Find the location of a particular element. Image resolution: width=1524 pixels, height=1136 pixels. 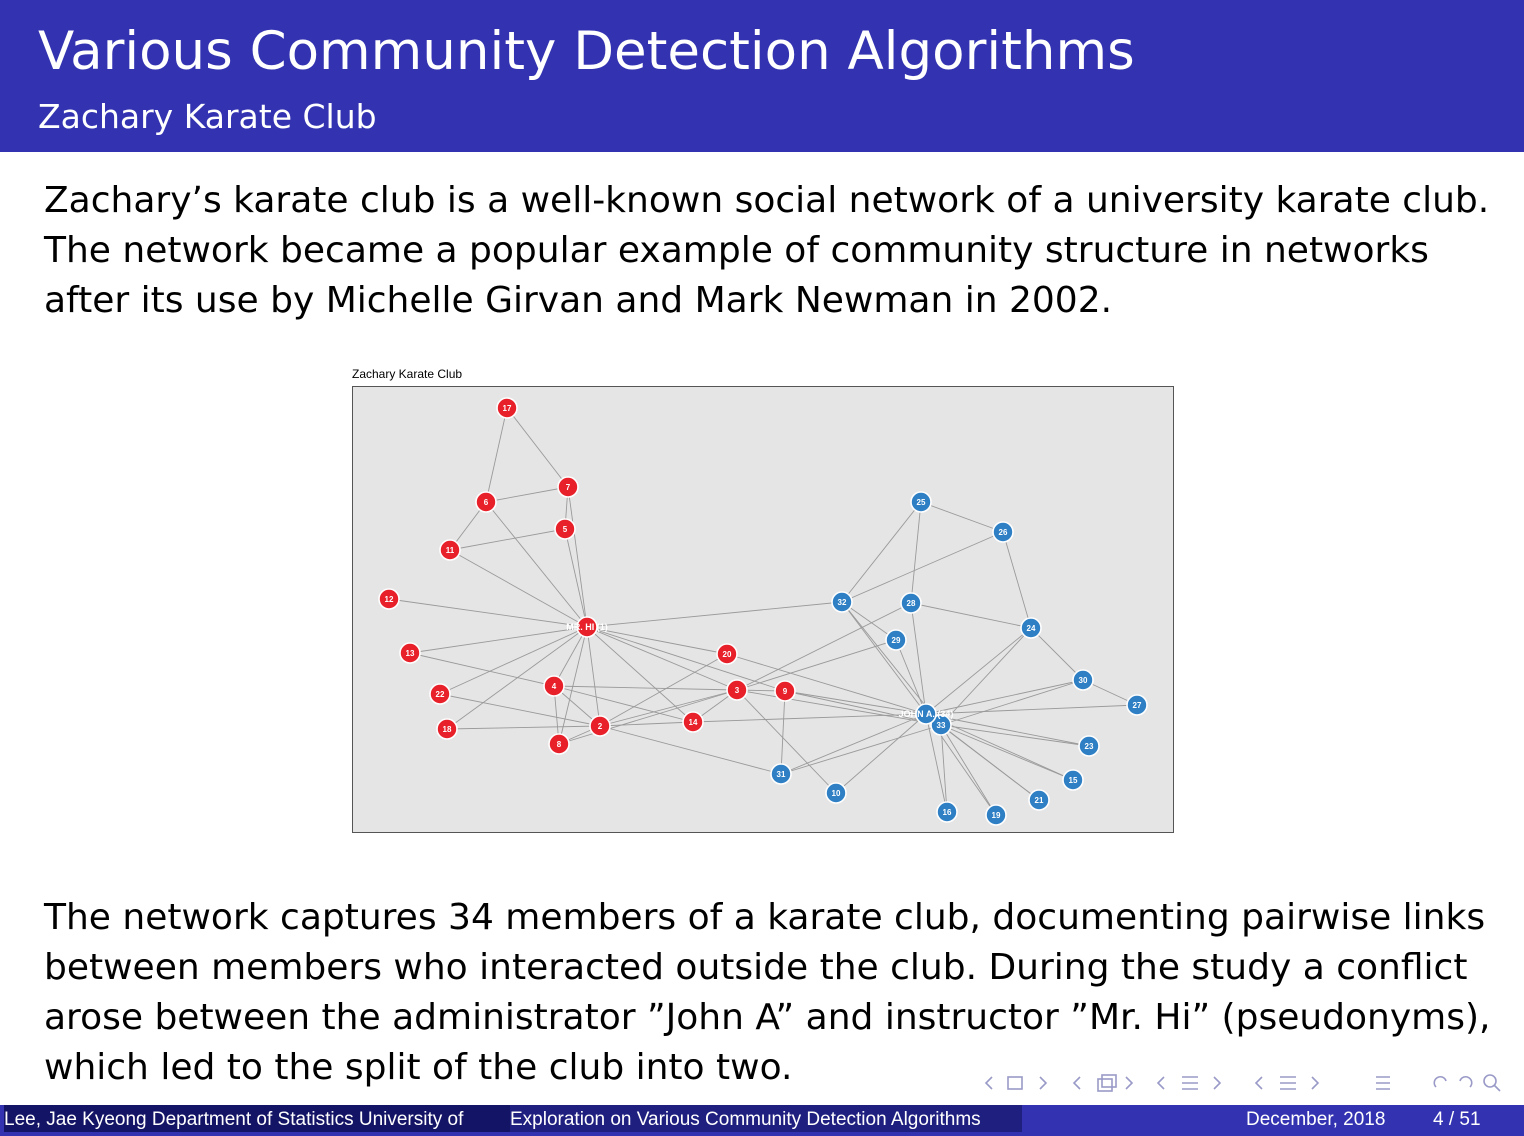

slide-title: Various Community Detection Algorithms is located at coordinates (586, 51).